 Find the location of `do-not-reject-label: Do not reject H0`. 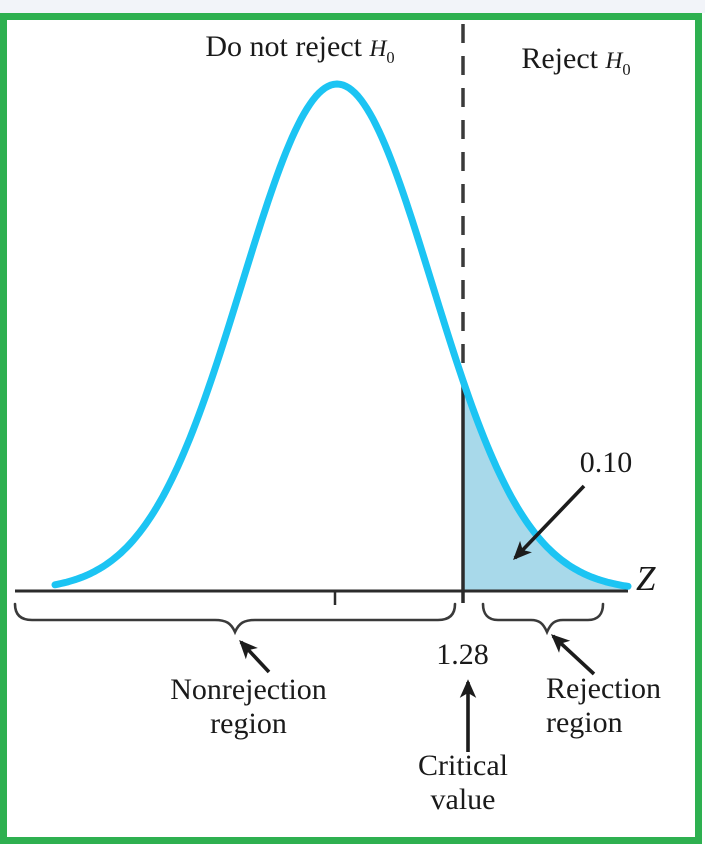

do-not-reject-label: Do not reject H0 is located at coordinates (300, 48).